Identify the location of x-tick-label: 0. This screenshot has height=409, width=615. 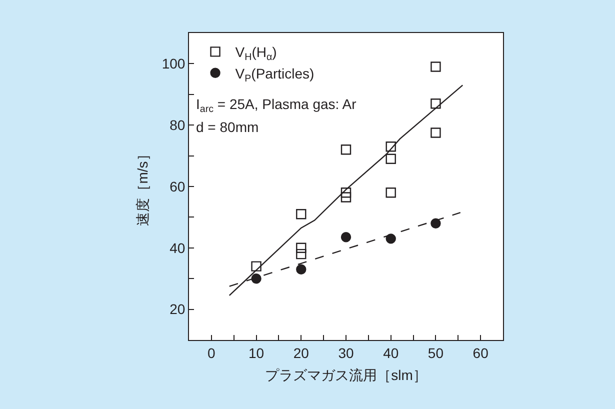
(212, 352).